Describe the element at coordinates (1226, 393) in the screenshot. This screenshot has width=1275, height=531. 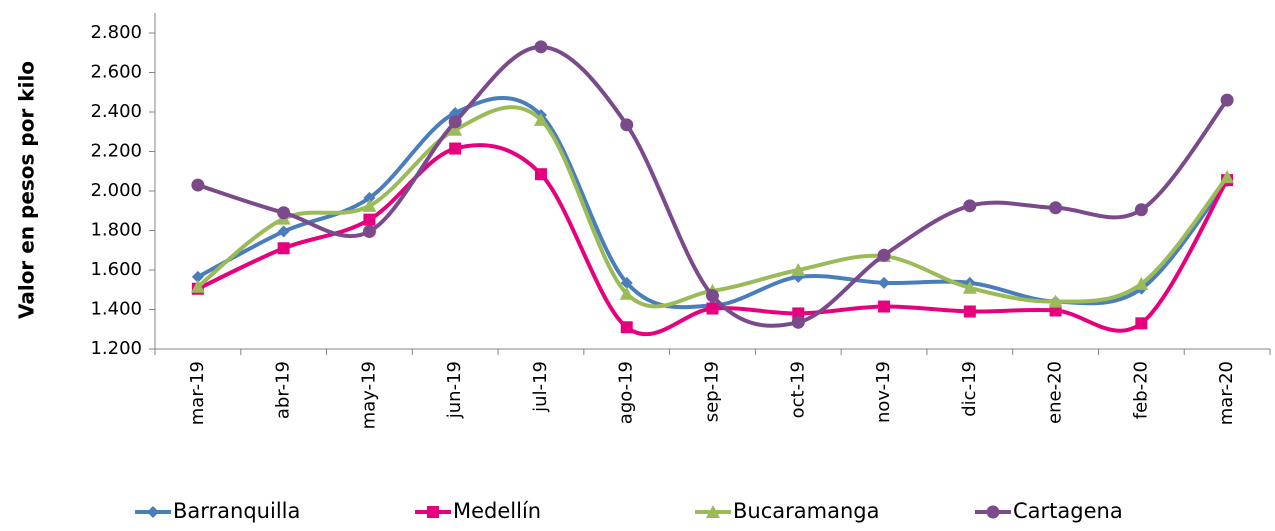
I see `x-tick-label: mar-20` at that location.